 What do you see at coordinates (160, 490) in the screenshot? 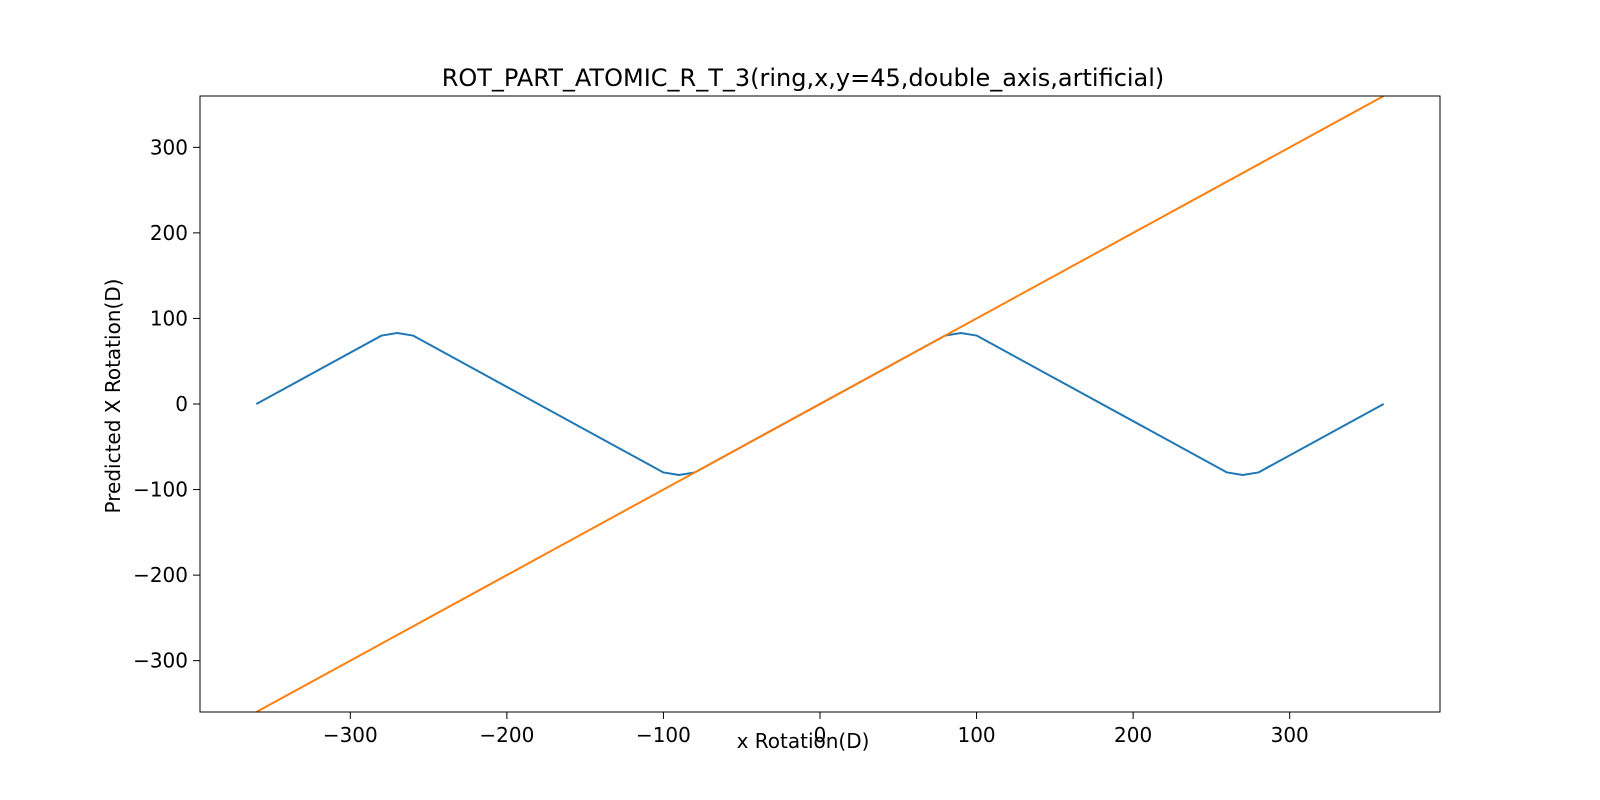
I see `y-tick-label: −100` at bounding box center [160, 490].